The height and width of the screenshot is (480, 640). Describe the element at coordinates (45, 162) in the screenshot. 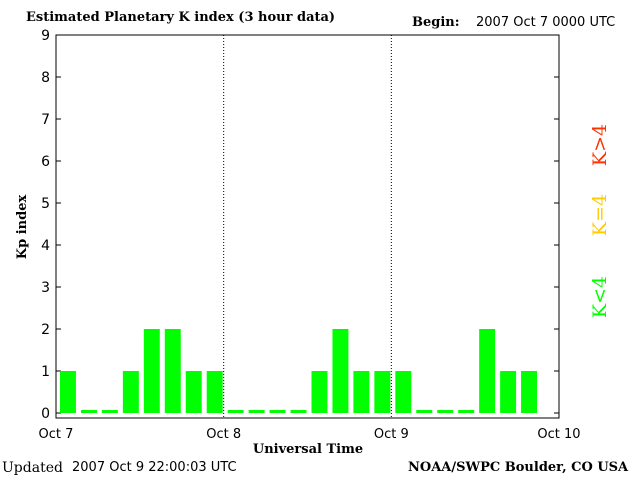

I see `y-tick-label: 6` at that location.